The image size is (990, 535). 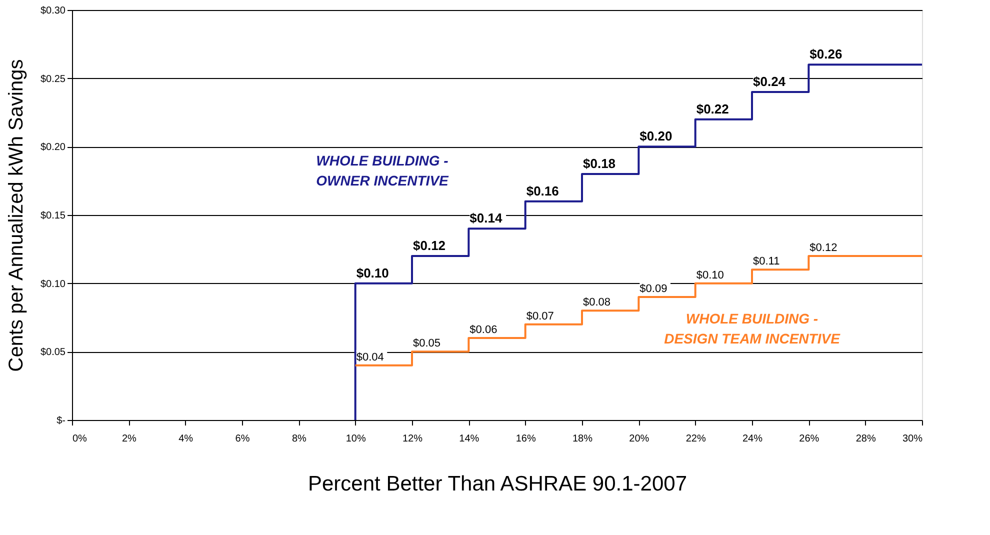 What do you see at coordinates (356, 439) in the screenshot?
I see `x-tick-label: 10%` at bounding box center [356, 439].